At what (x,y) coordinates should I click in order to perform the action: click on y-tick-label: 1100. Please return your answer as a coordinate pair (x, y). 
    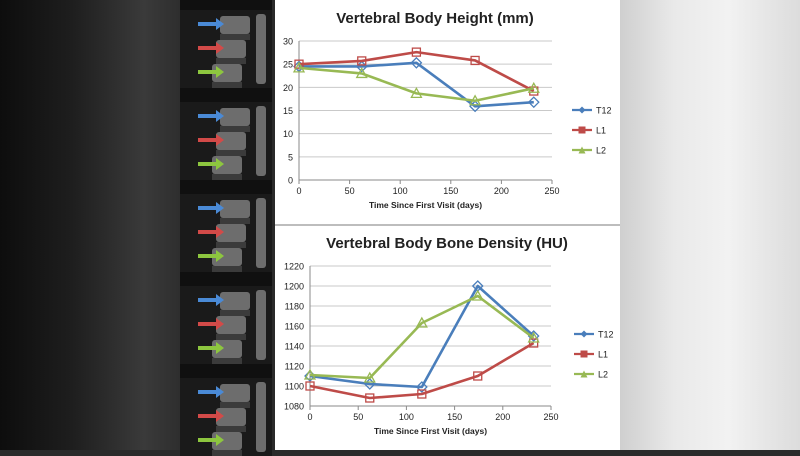
    Looking at the image, I should click on (294, 387).